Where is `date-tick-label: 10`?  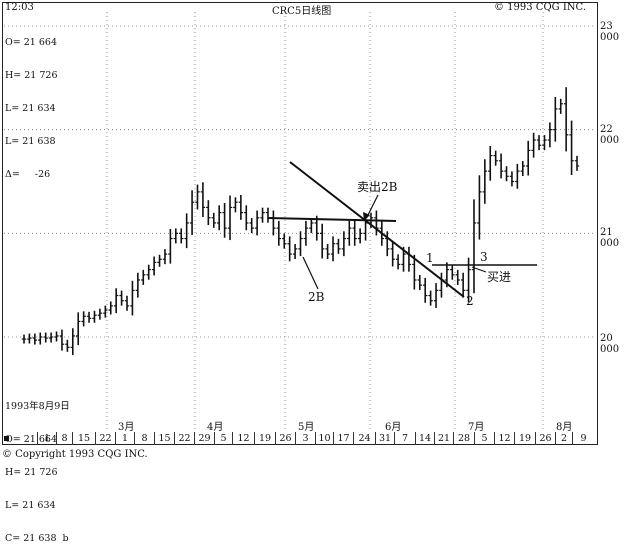
date-tick-label: 10 is located at coordinates (324, 438).